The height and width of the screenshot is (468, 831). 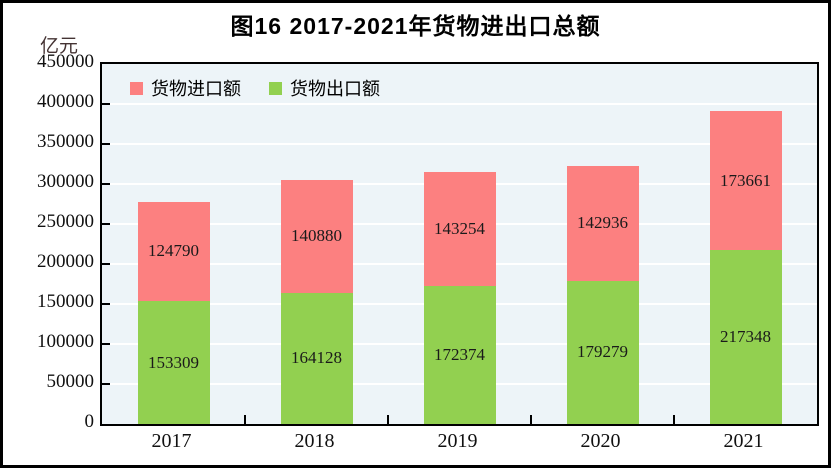 I want to click on bar-value-label: 173661, so click(x=745, y=180).